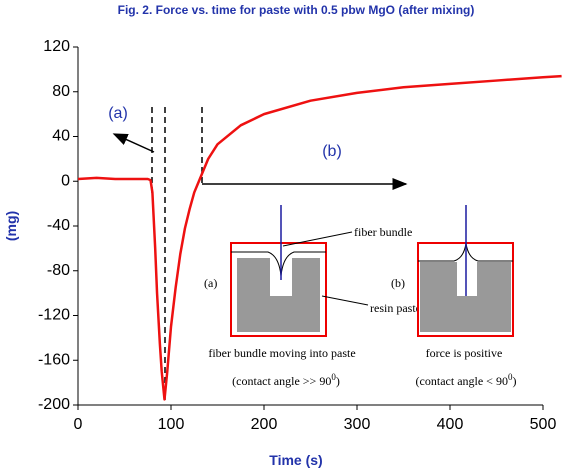 This screenshot has width=568, height=473. I want to click on y-tick-label: -120, so click(54, 315).